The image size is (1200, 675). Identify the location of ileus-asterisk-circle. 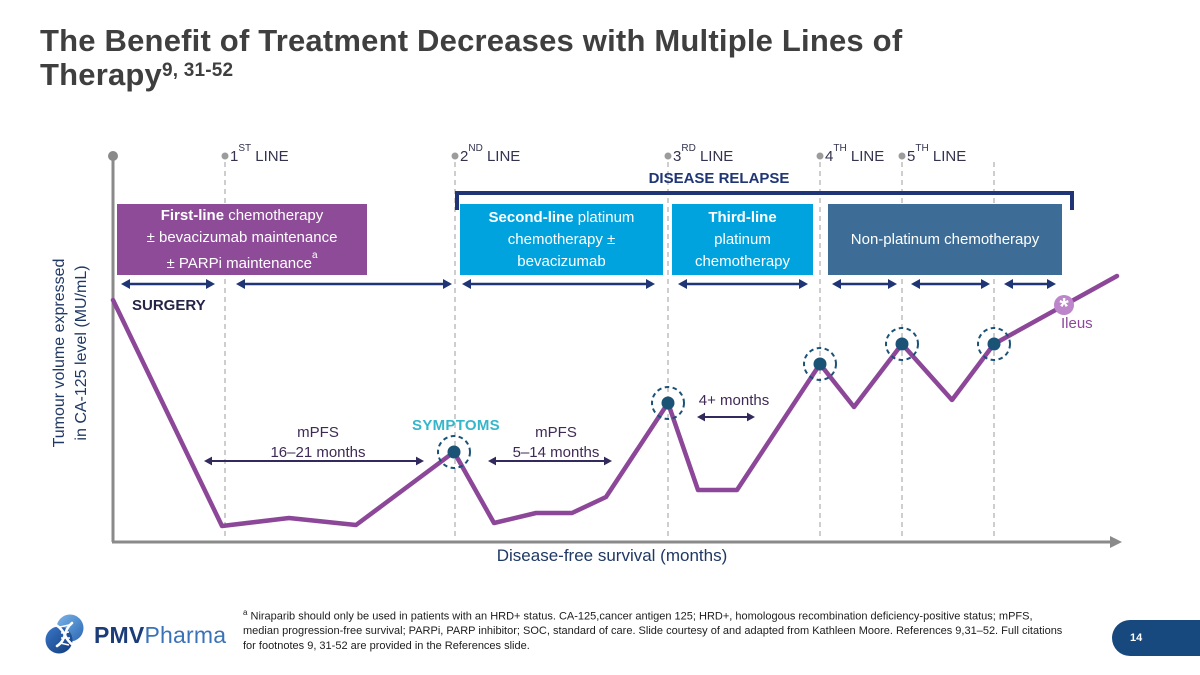
(1064, 305).